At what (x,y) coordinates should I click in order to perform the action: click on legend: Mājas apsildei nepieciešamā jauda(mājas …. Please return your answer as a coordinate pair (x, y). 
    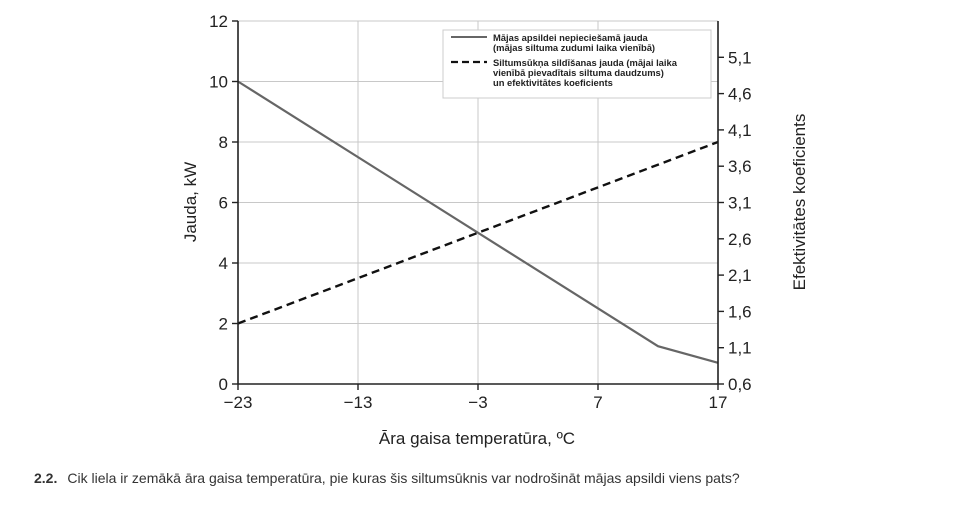
    Looking at the image, I should click on (577, 64).